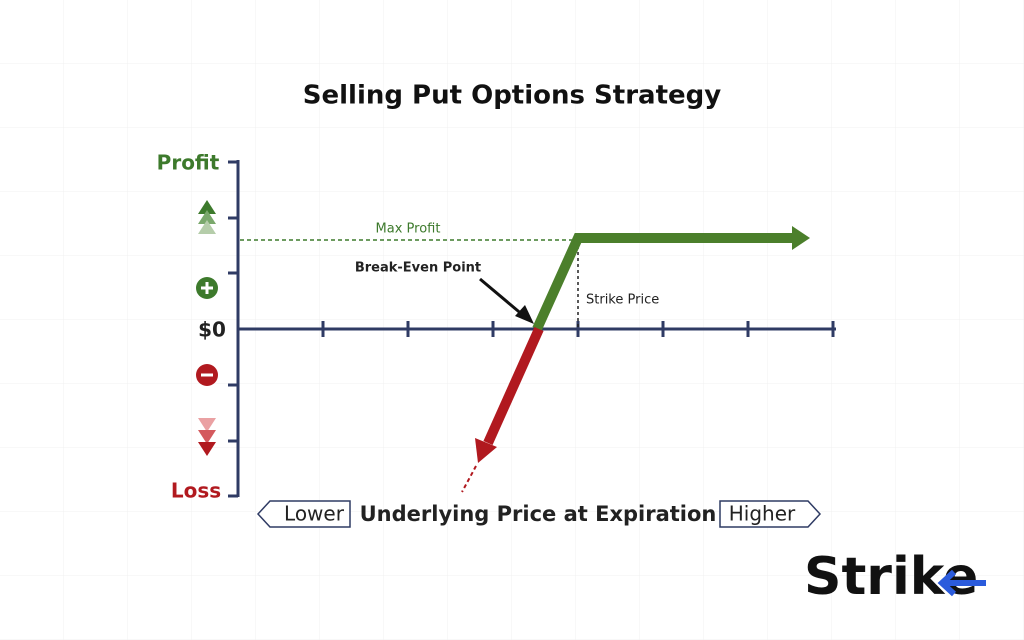 The height and width of the screenshot is (640, 1024). What do you see at coordinates (801, 238) in the screenshot?
I see `profit-arrowhead` at bounding box center [801, 238].